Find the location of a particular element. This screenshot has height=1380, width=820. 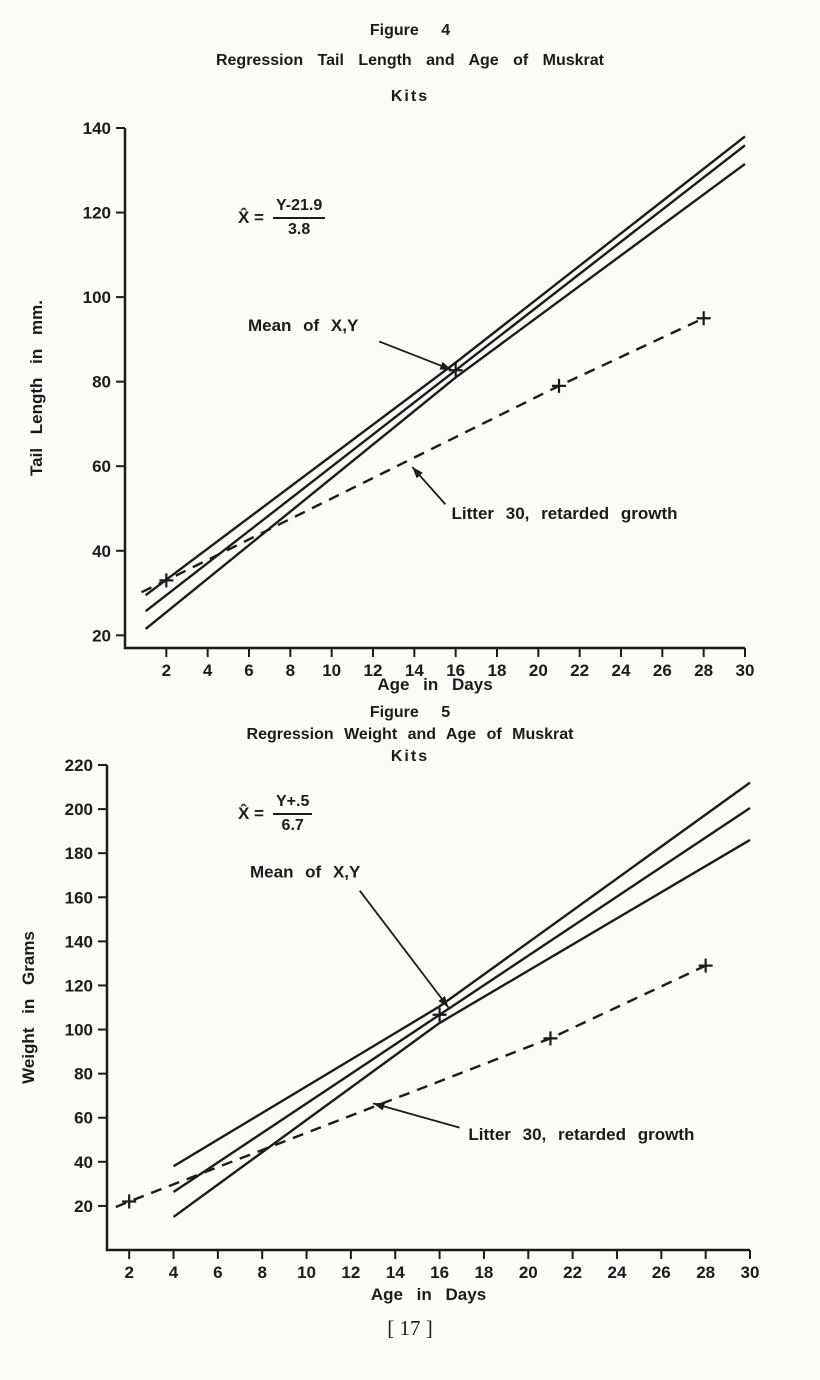

series-litter-30-retarded-growth is located at coordinates (411, 1086).